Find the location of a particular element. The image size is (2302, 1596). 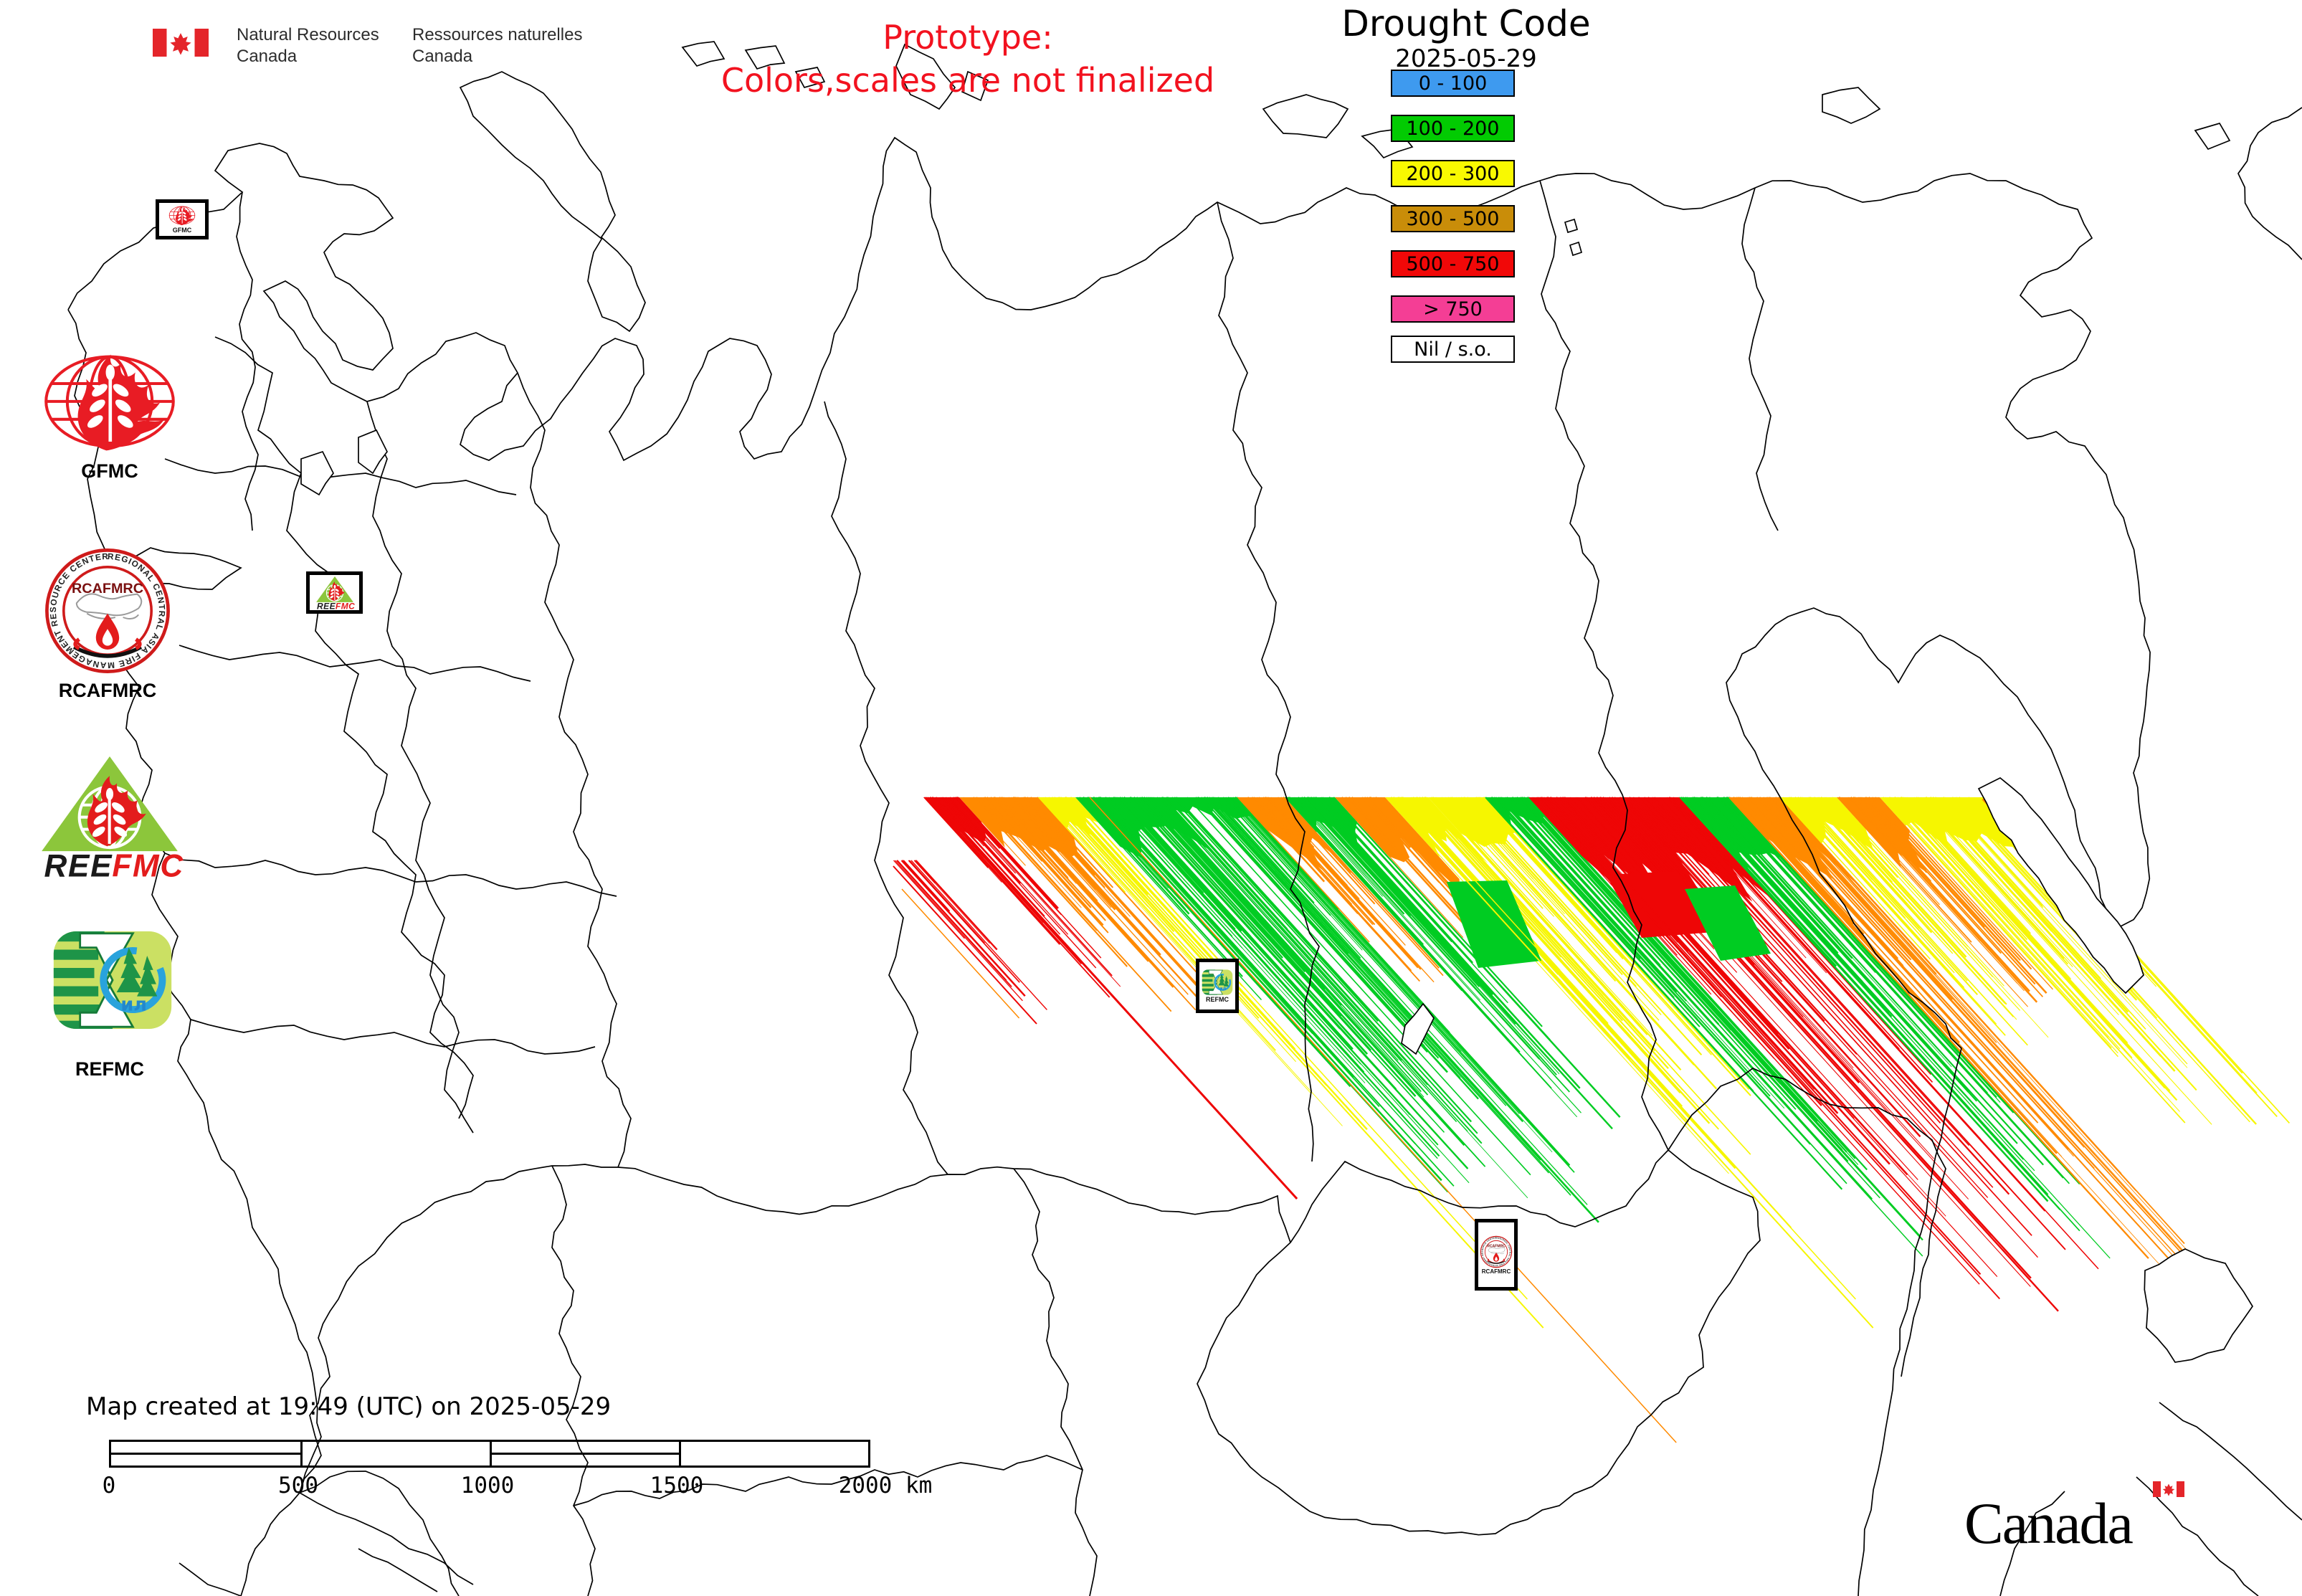

canada-wordmark: Canada is located at coordinates (2049, 1523).